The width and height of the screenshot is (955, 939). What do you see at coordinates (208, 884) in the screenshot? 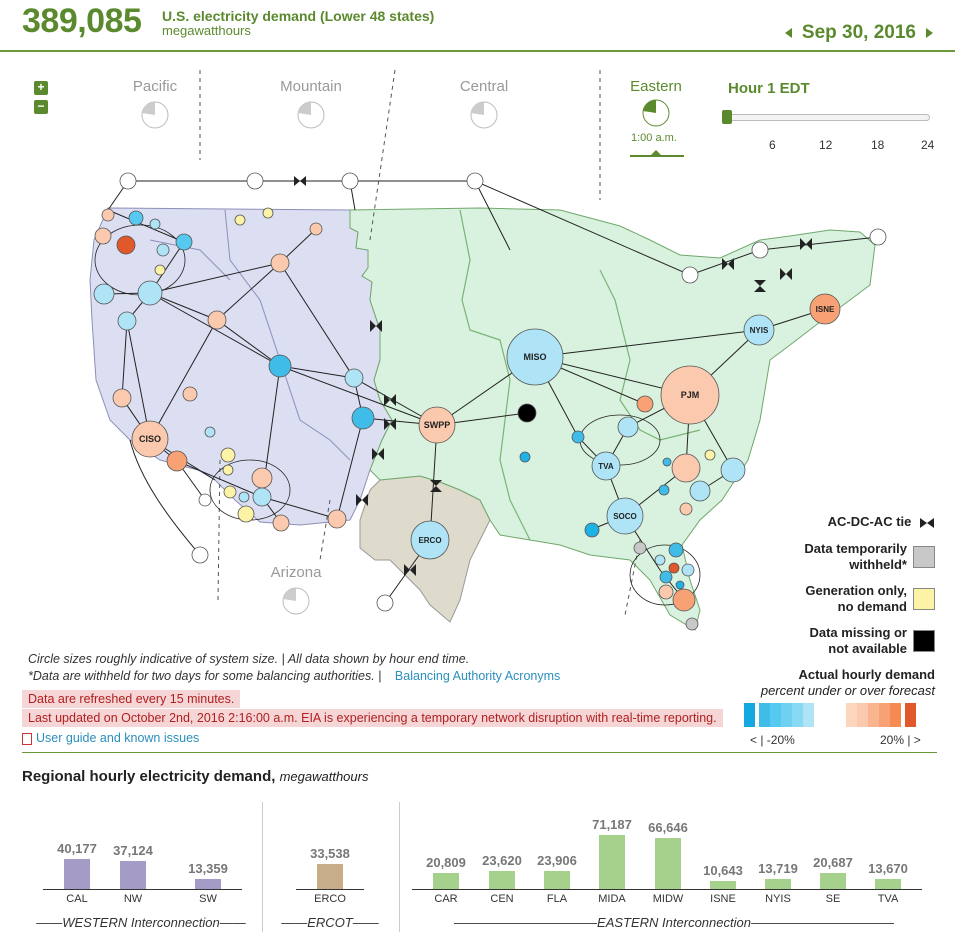
I see `bar-sw` at bounding box center [208, 884].